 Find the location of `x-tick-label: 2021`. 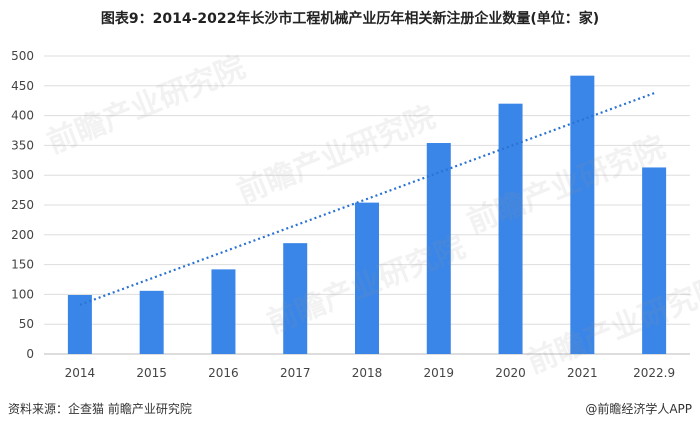

x-tick-label: 2021 is located at coordinates (582, 373).